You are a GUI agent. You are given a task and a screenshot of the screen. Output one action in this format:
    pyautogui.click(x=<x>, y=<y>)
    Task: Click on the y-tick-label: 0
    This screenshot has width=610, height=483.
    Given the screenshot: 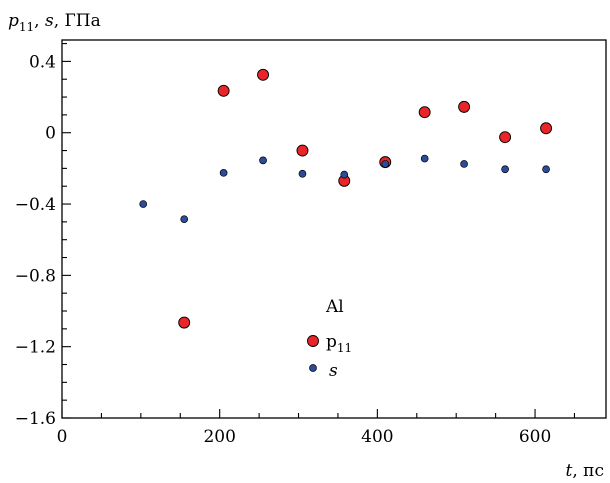 What is the action you would take?
    pyautogui.click(x=50, y=134)
    